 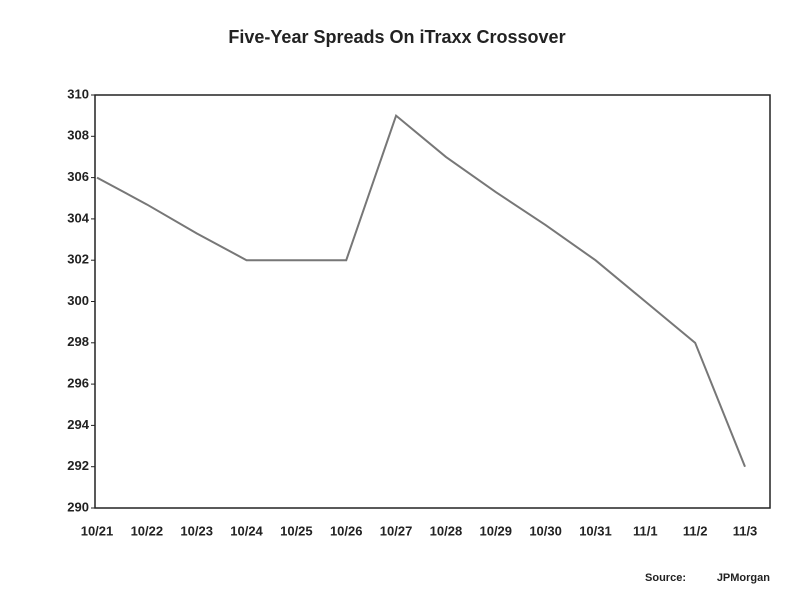 What do you see at coordinates (78, 259) in the screenshot?
I see `y-tick-label: 302` at bounding box center [78, 259].